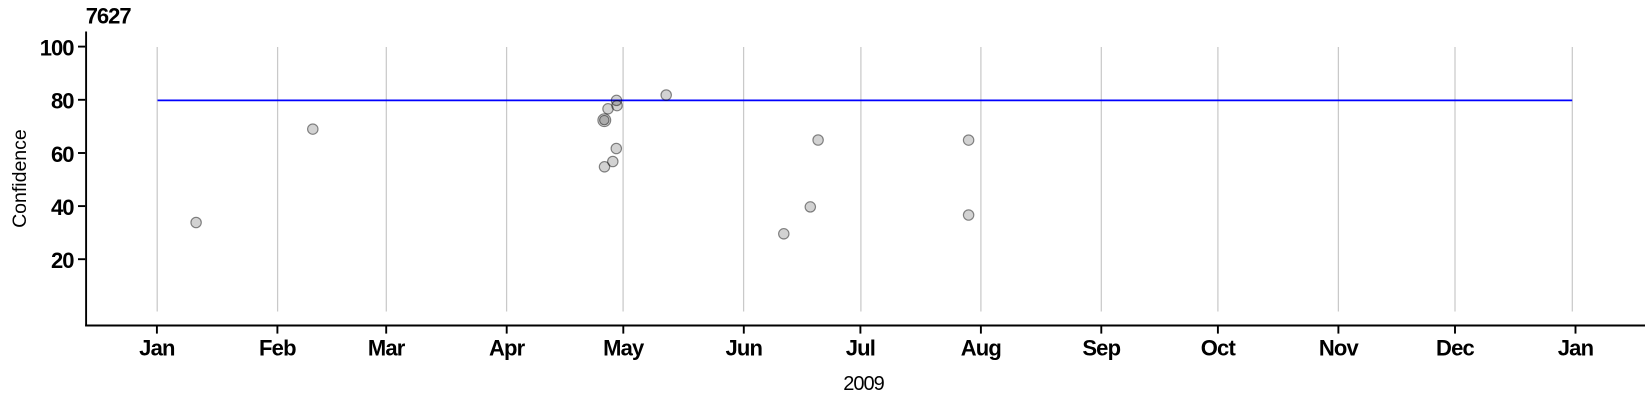  Describe the element at coordinates (277, 347) in the screenshot. I see `svg-text: Feb` at that location.